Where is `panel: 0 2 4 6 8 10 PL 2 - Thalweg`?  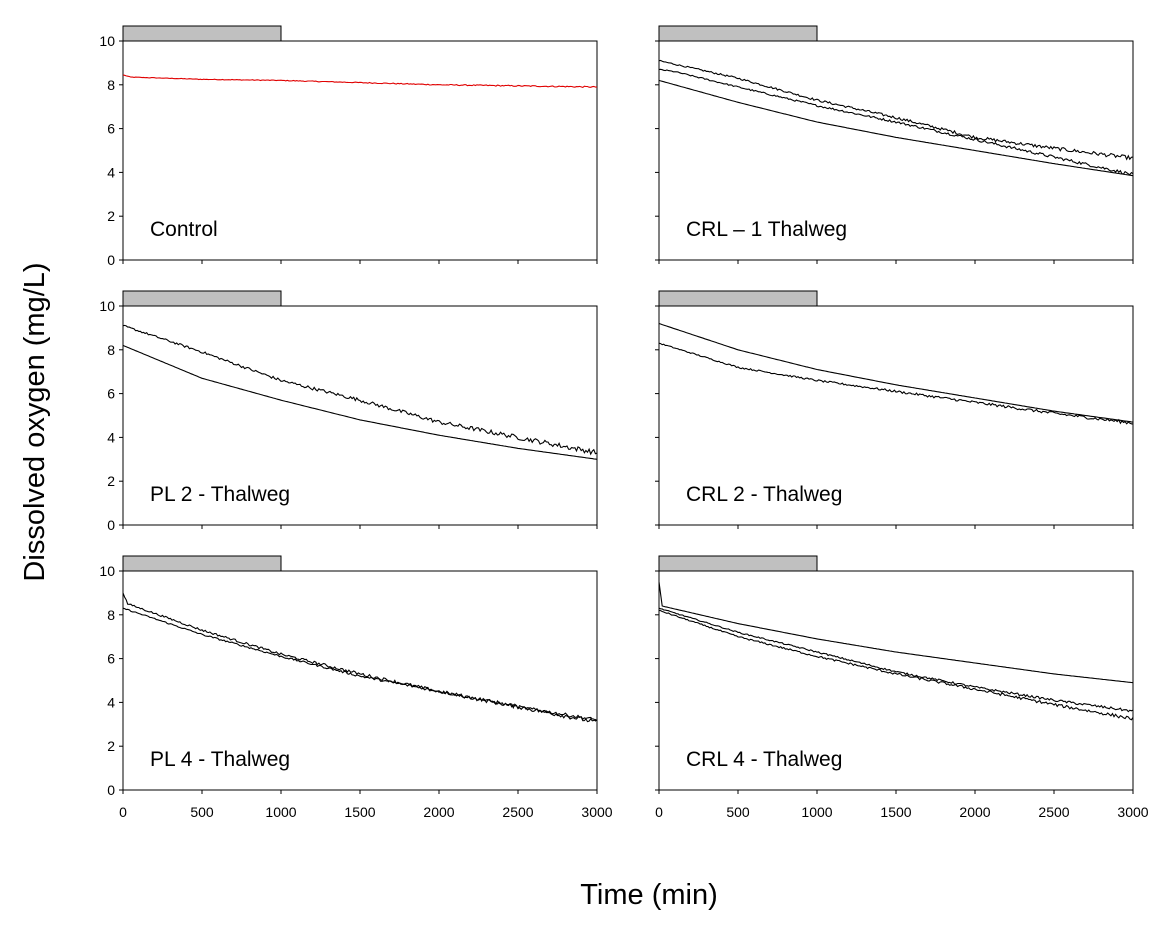
panel: 0 2 4 6 8 10 PL 2 - Thalweg is located at coordinates (348, 411).